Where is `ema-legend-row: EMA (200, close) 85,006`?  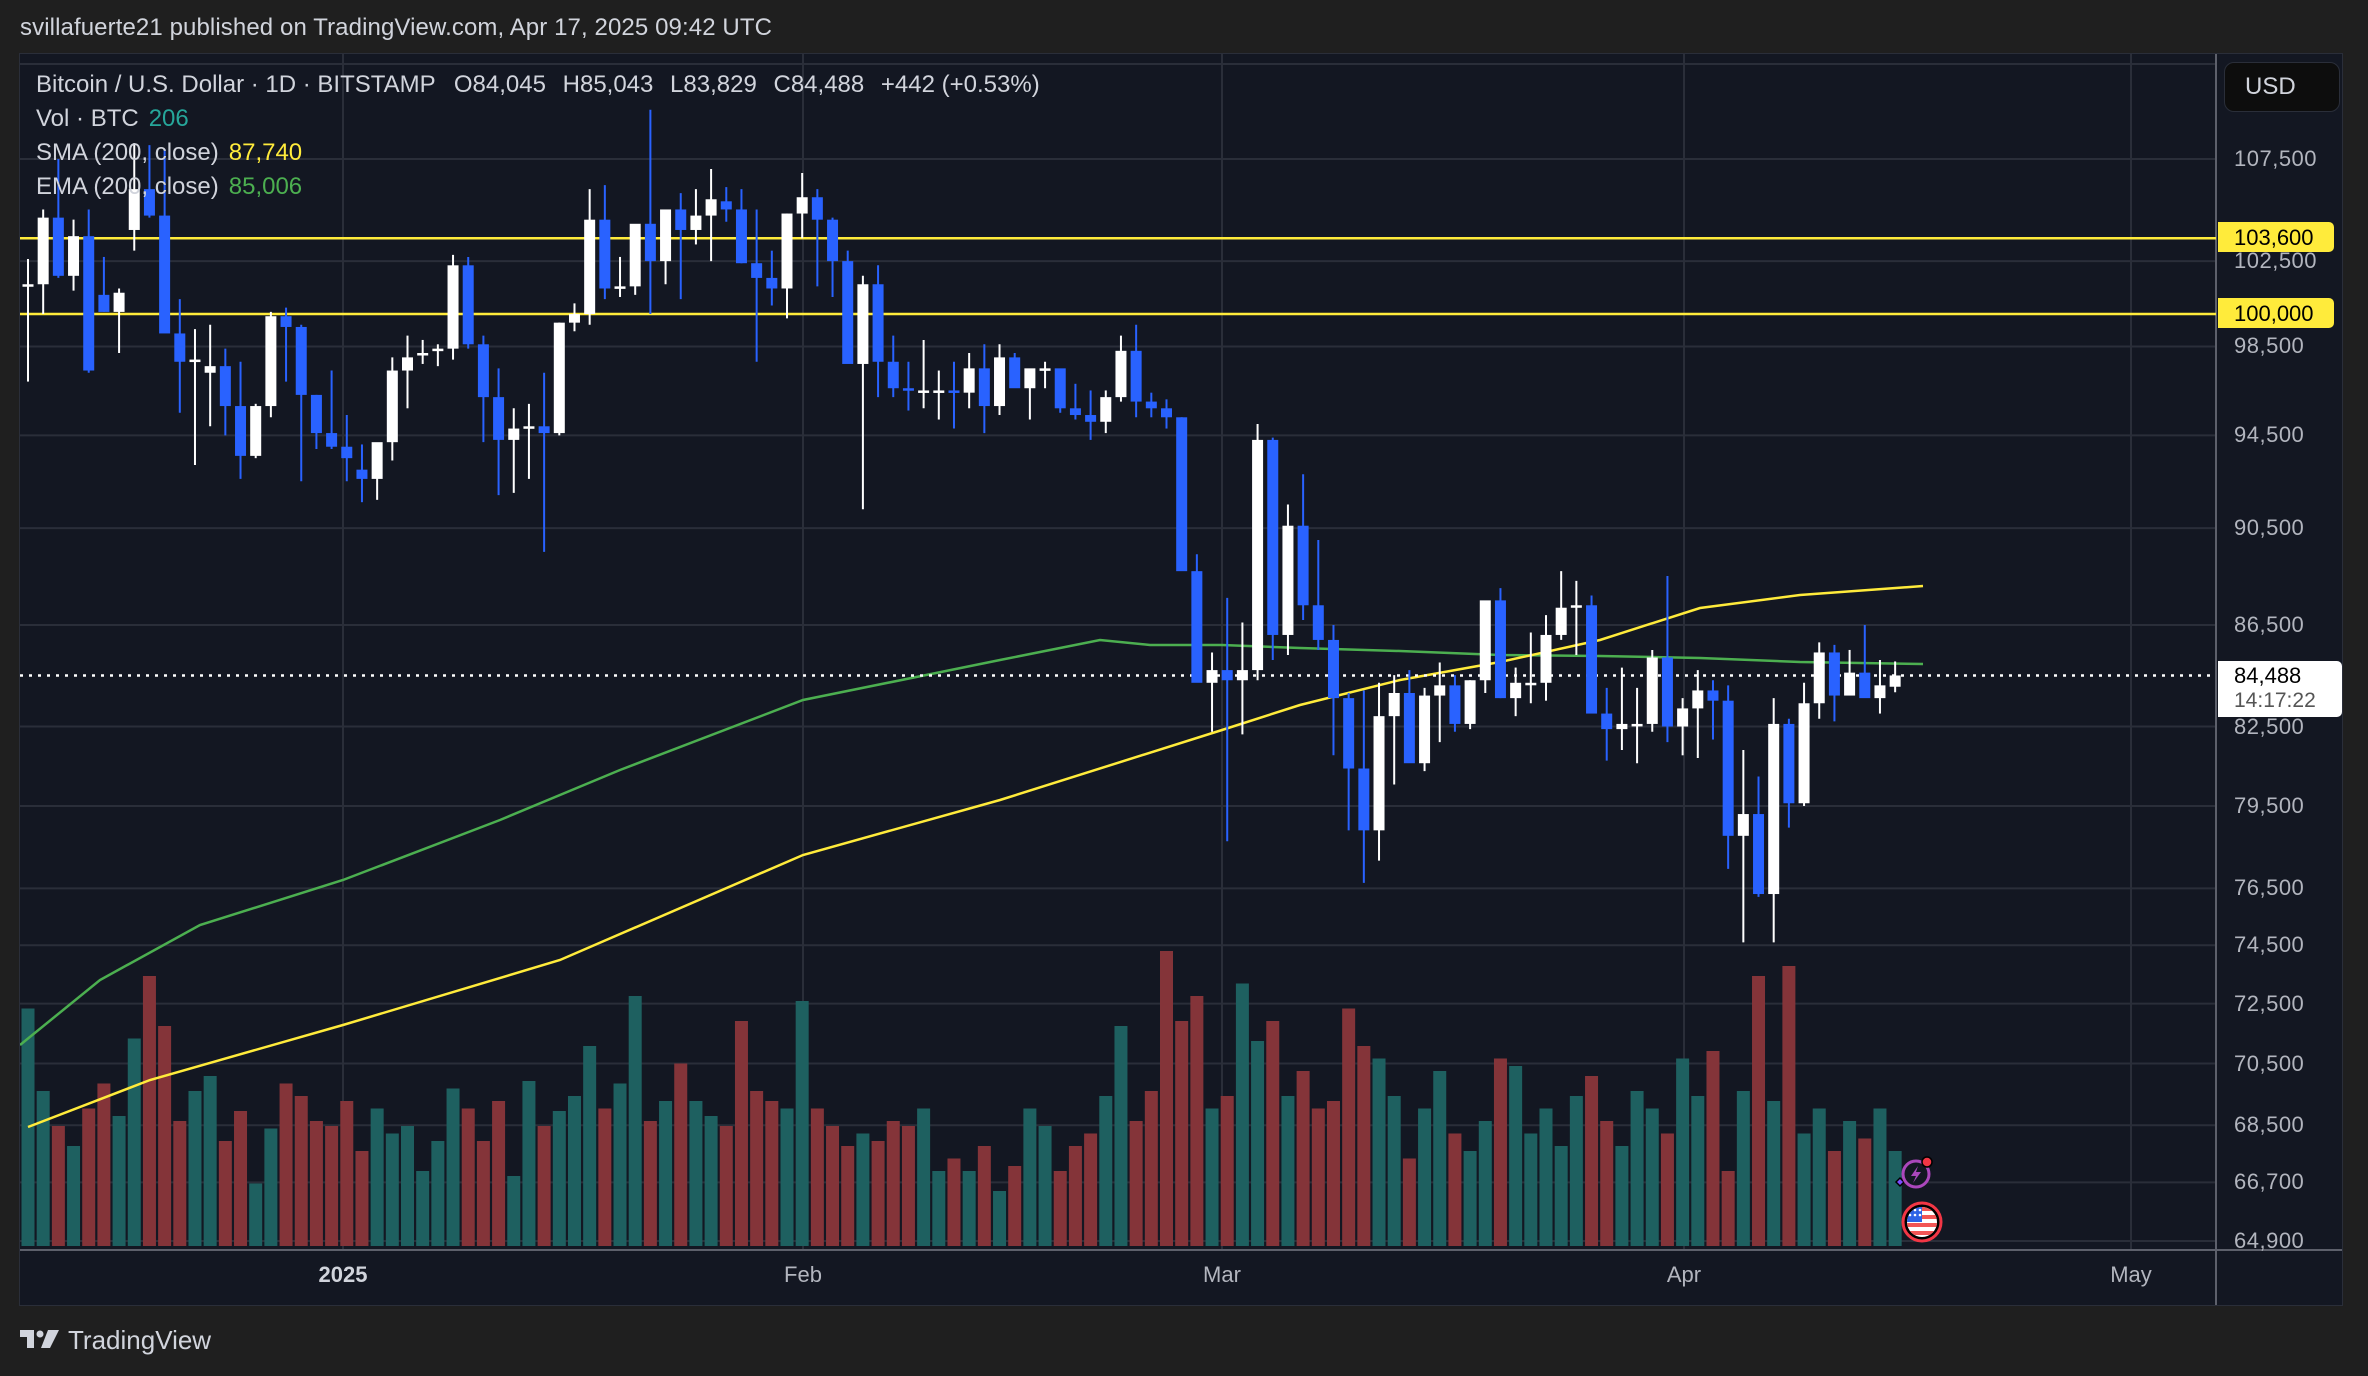 ema-legend-row: EMA (200, close) 85,006 is located at coordinates (538, 187).